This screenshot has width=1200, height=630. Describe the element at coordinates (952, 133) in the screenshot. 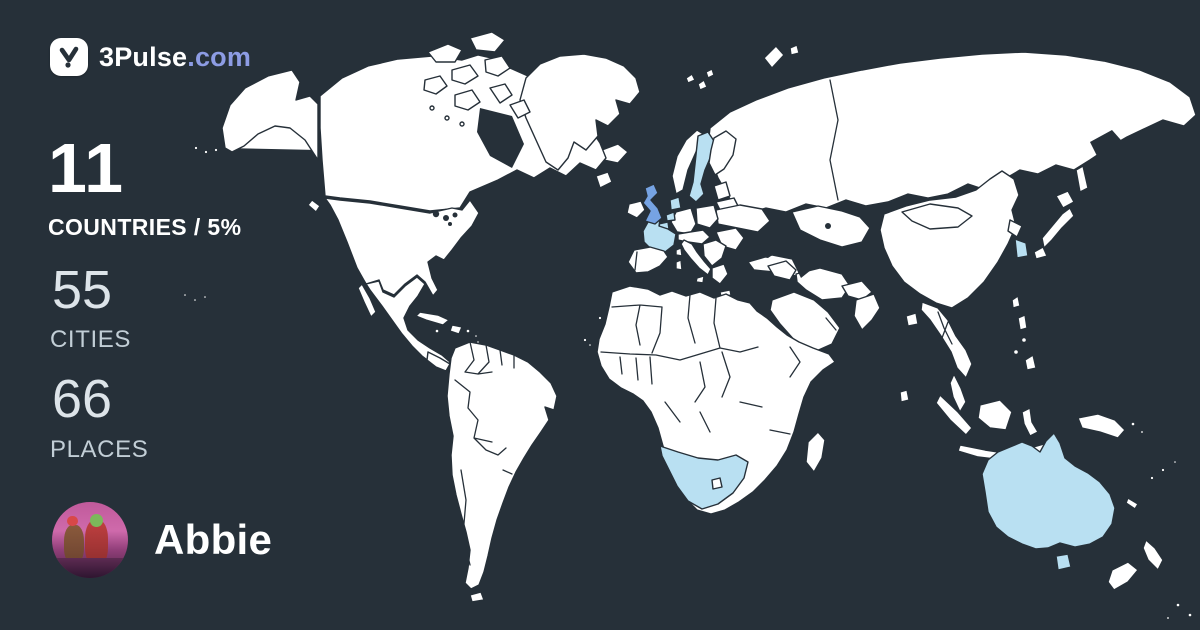

I see `country-russia` at that location.